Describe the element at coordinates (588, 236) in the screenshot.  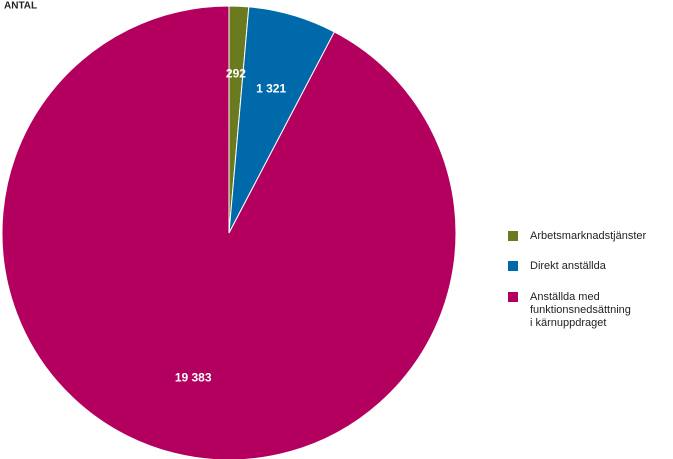
I see `legend-label: Arbetsmarknadstjänster` at that location.